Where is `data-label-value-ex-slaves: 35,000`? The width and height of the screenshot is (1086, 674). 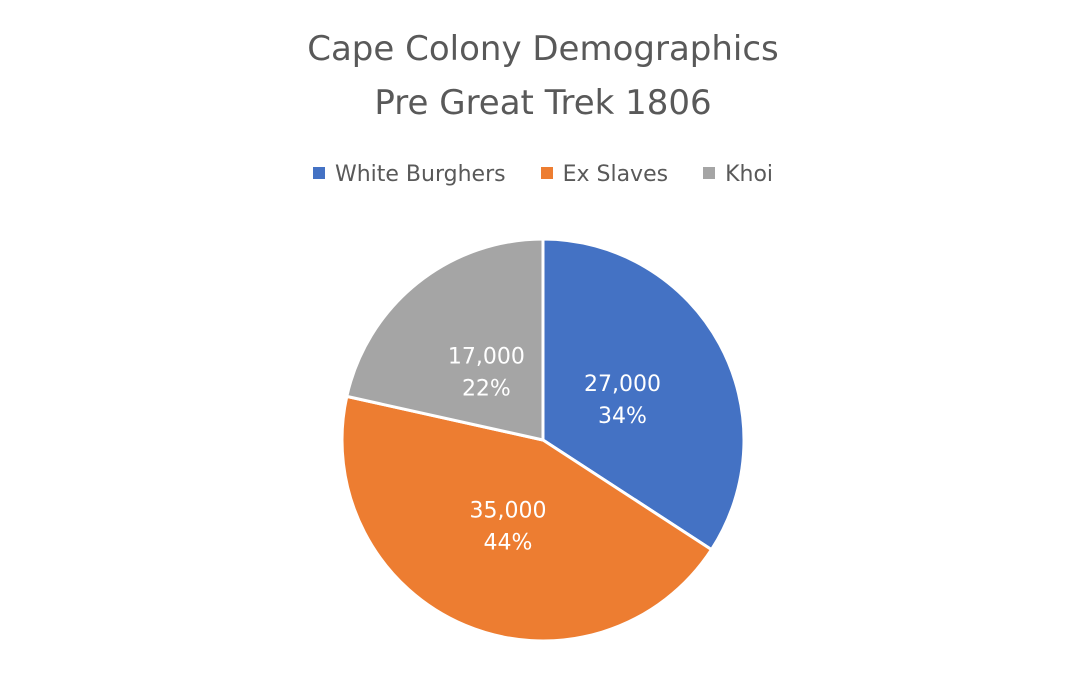
data-label-value-ex-slaves: 35,000 is located at coordinates (507, 510).